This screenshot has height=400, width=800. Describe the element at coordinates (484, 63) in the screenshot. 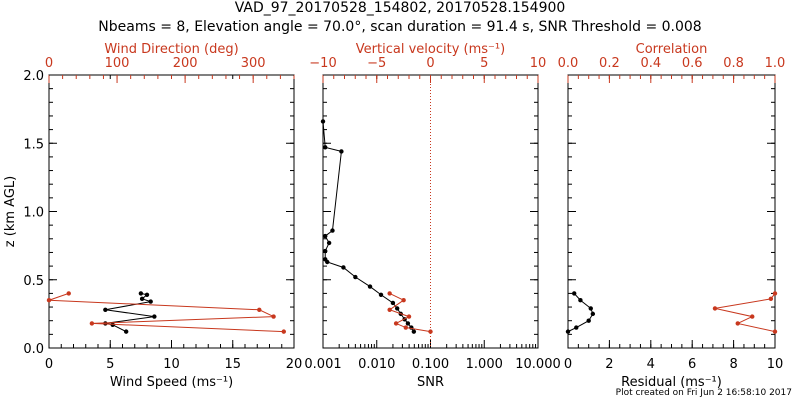

I see `x-tick-label-top: 5` at that location.